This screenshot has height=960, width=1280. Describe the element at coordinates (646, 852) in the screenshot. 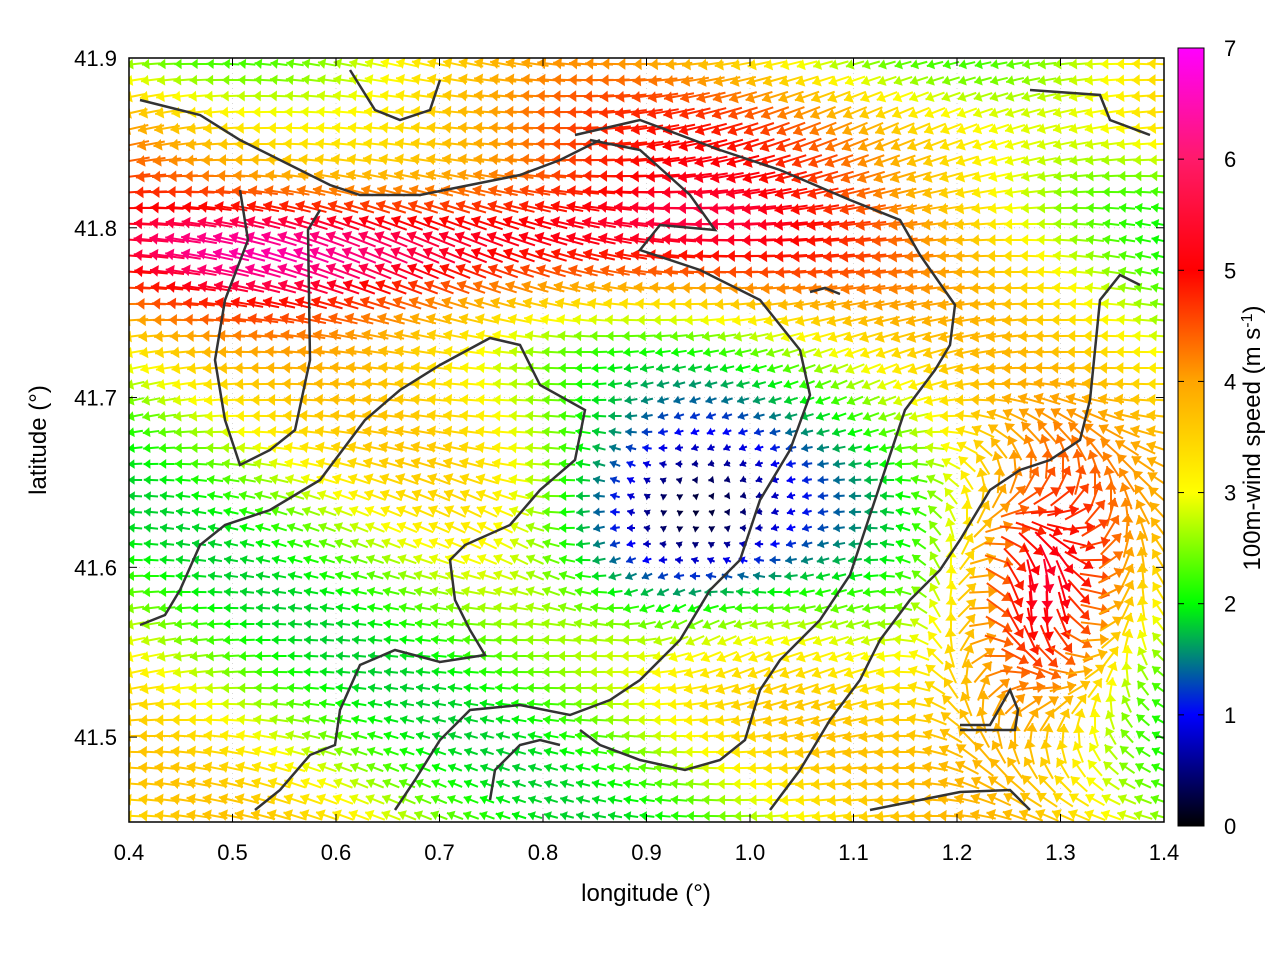

I see `x-tick-label: 0.9` at that location.